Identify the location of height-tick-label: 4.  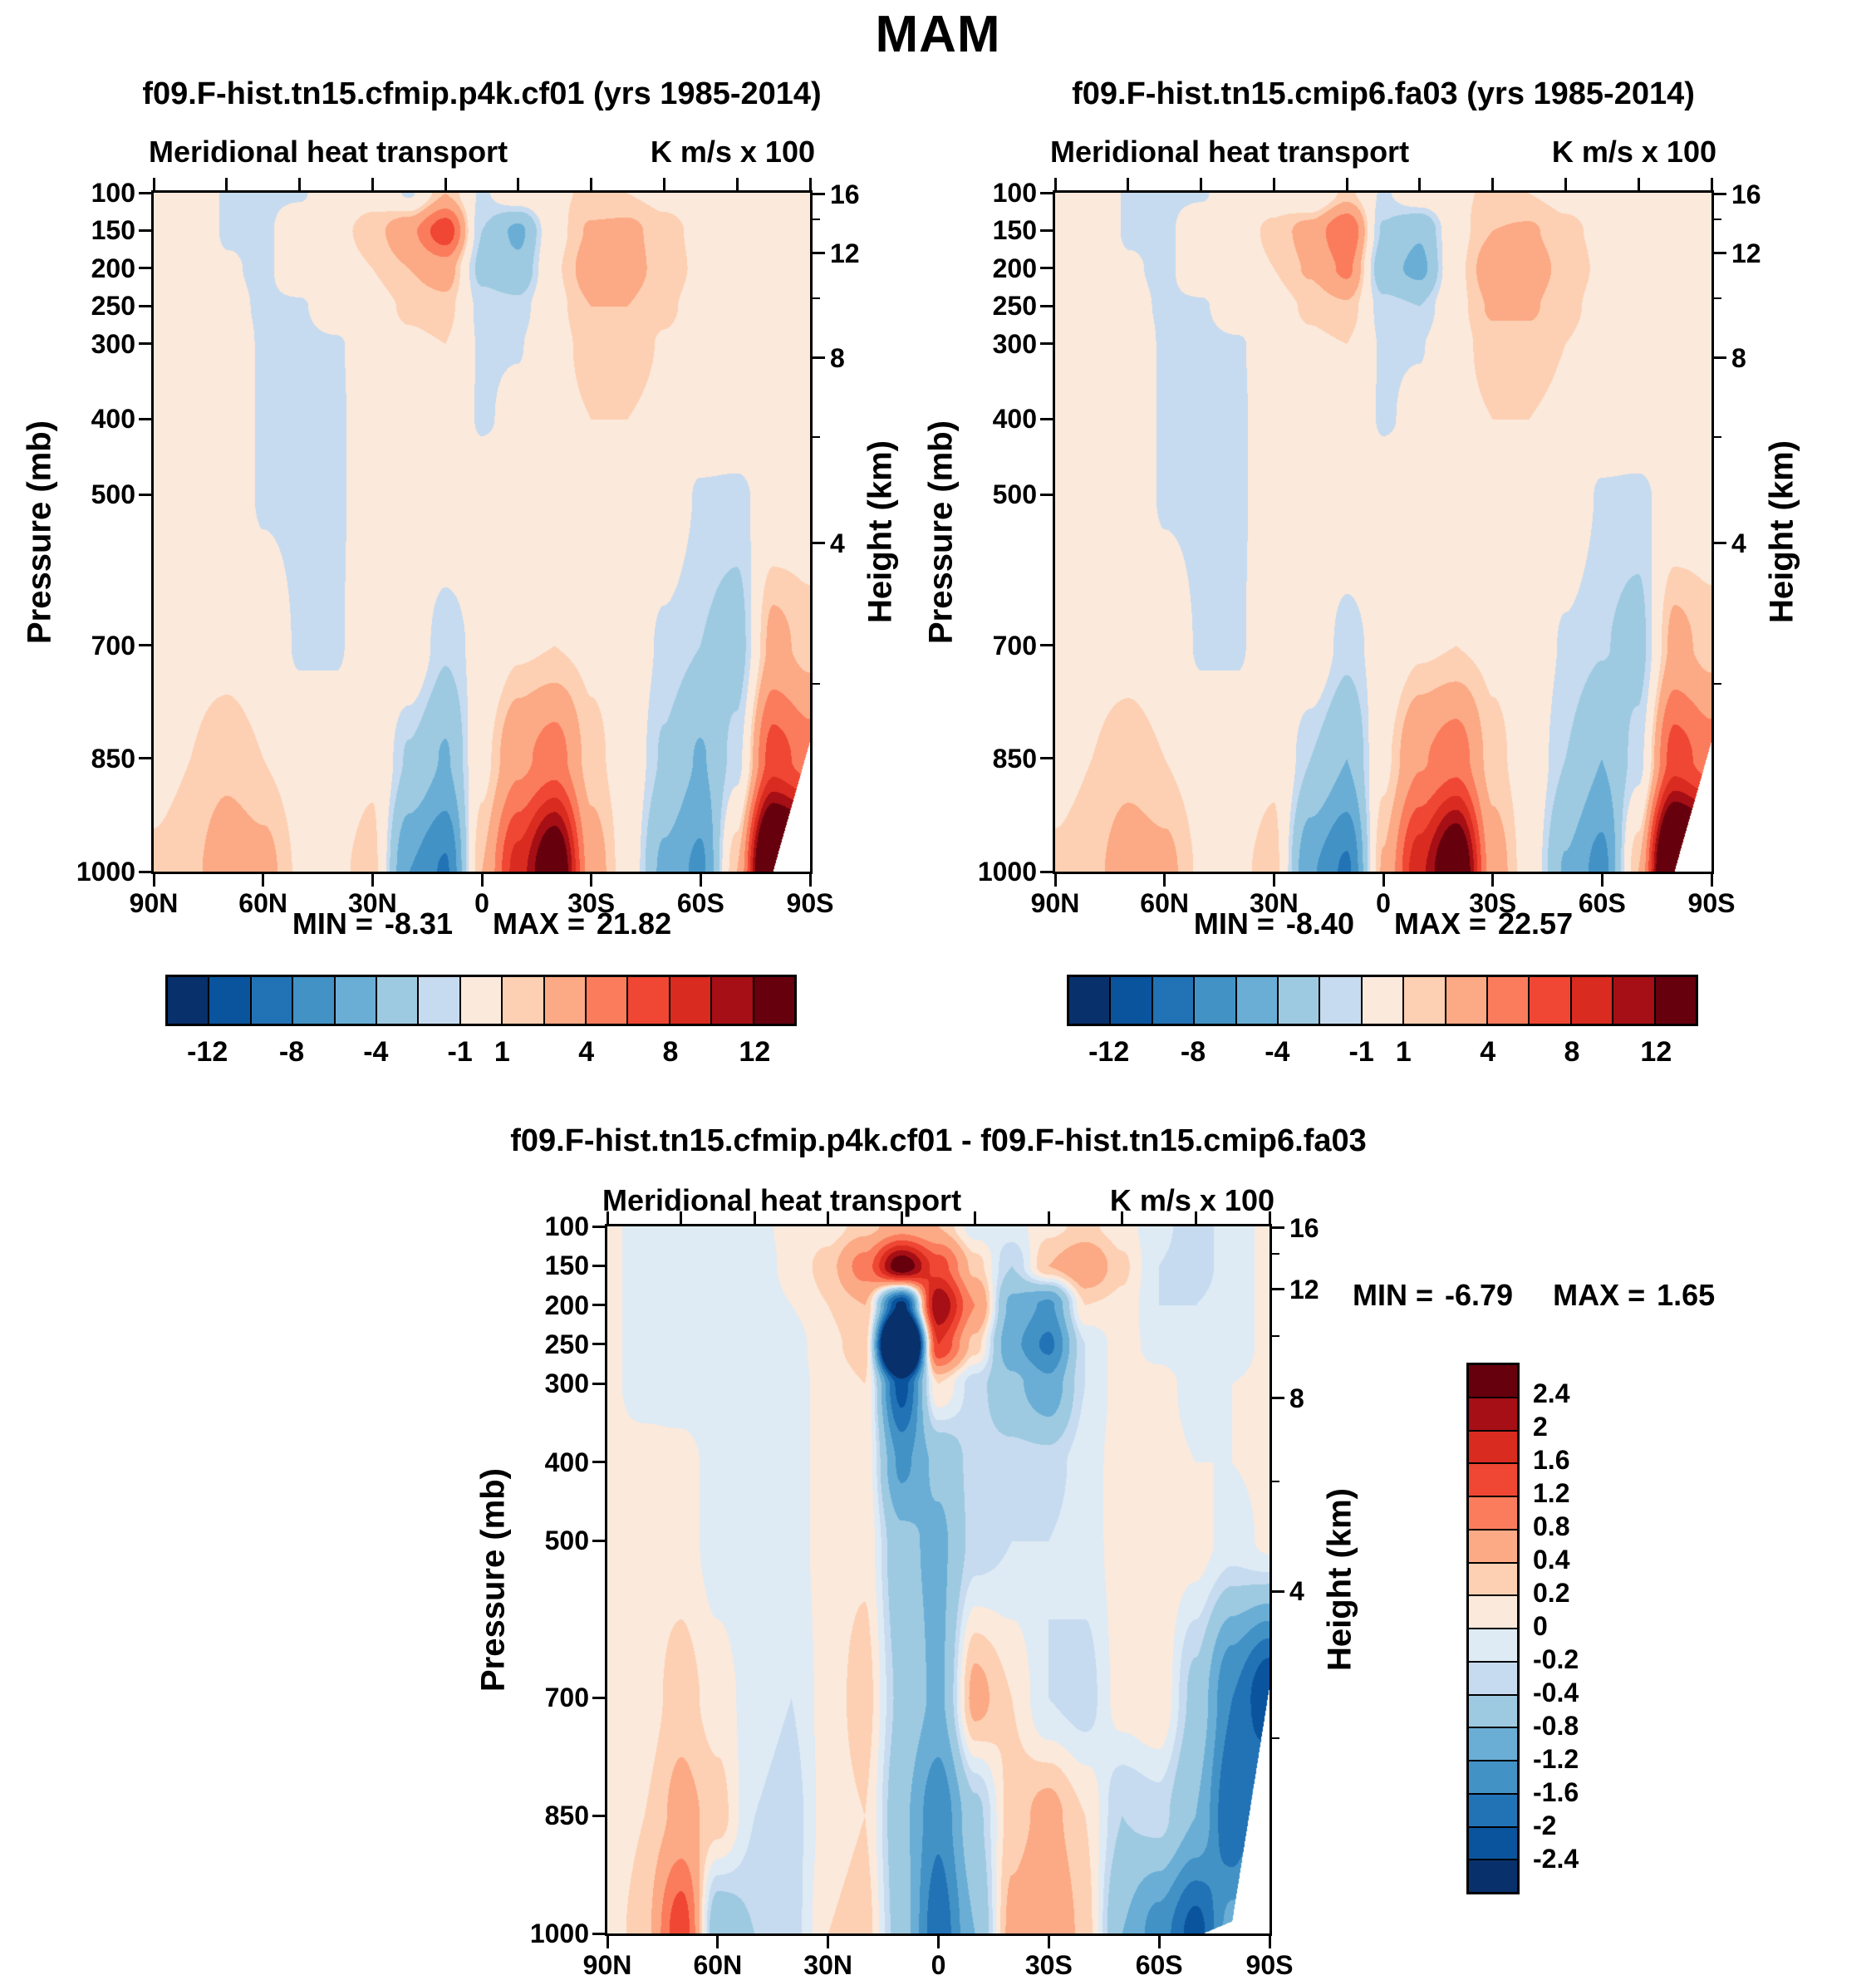
(1296, 1591).